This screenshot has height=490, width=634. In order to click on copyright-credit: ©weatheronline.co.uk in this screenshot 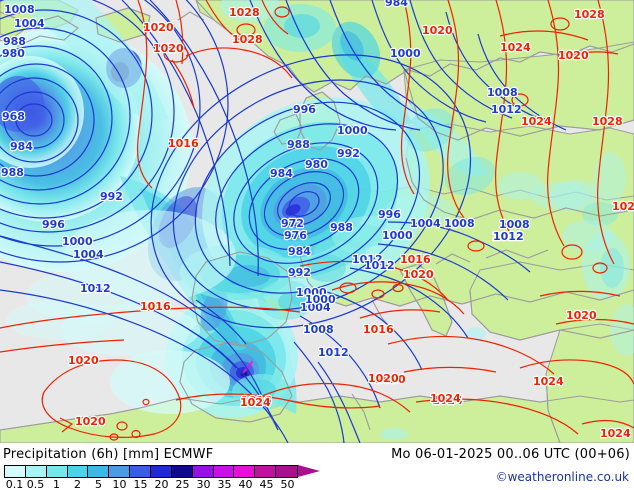, I will do `click(562, 477)`.